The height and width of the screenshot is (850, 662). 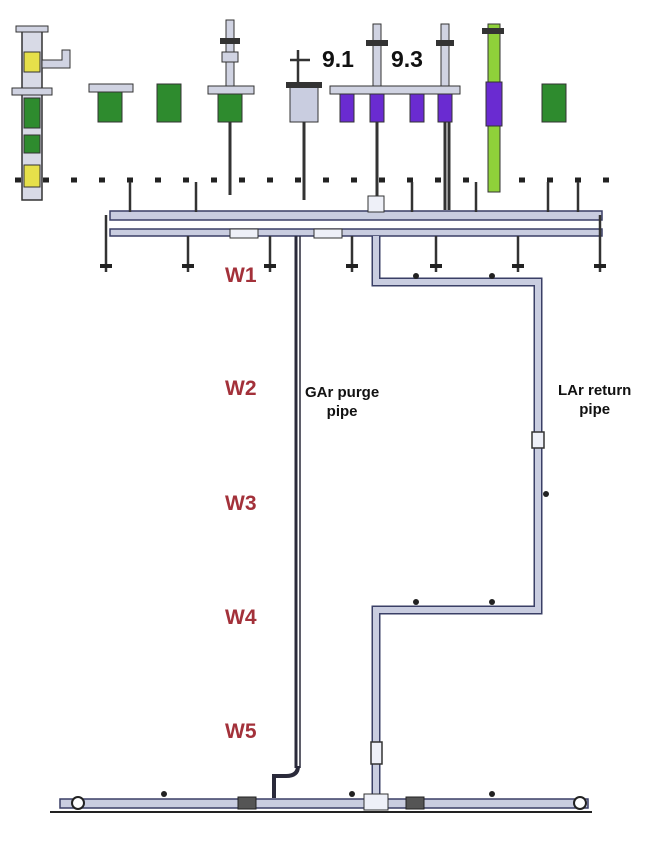 I want to click on bottom-pipe-supports, so click(x=328, y=794).